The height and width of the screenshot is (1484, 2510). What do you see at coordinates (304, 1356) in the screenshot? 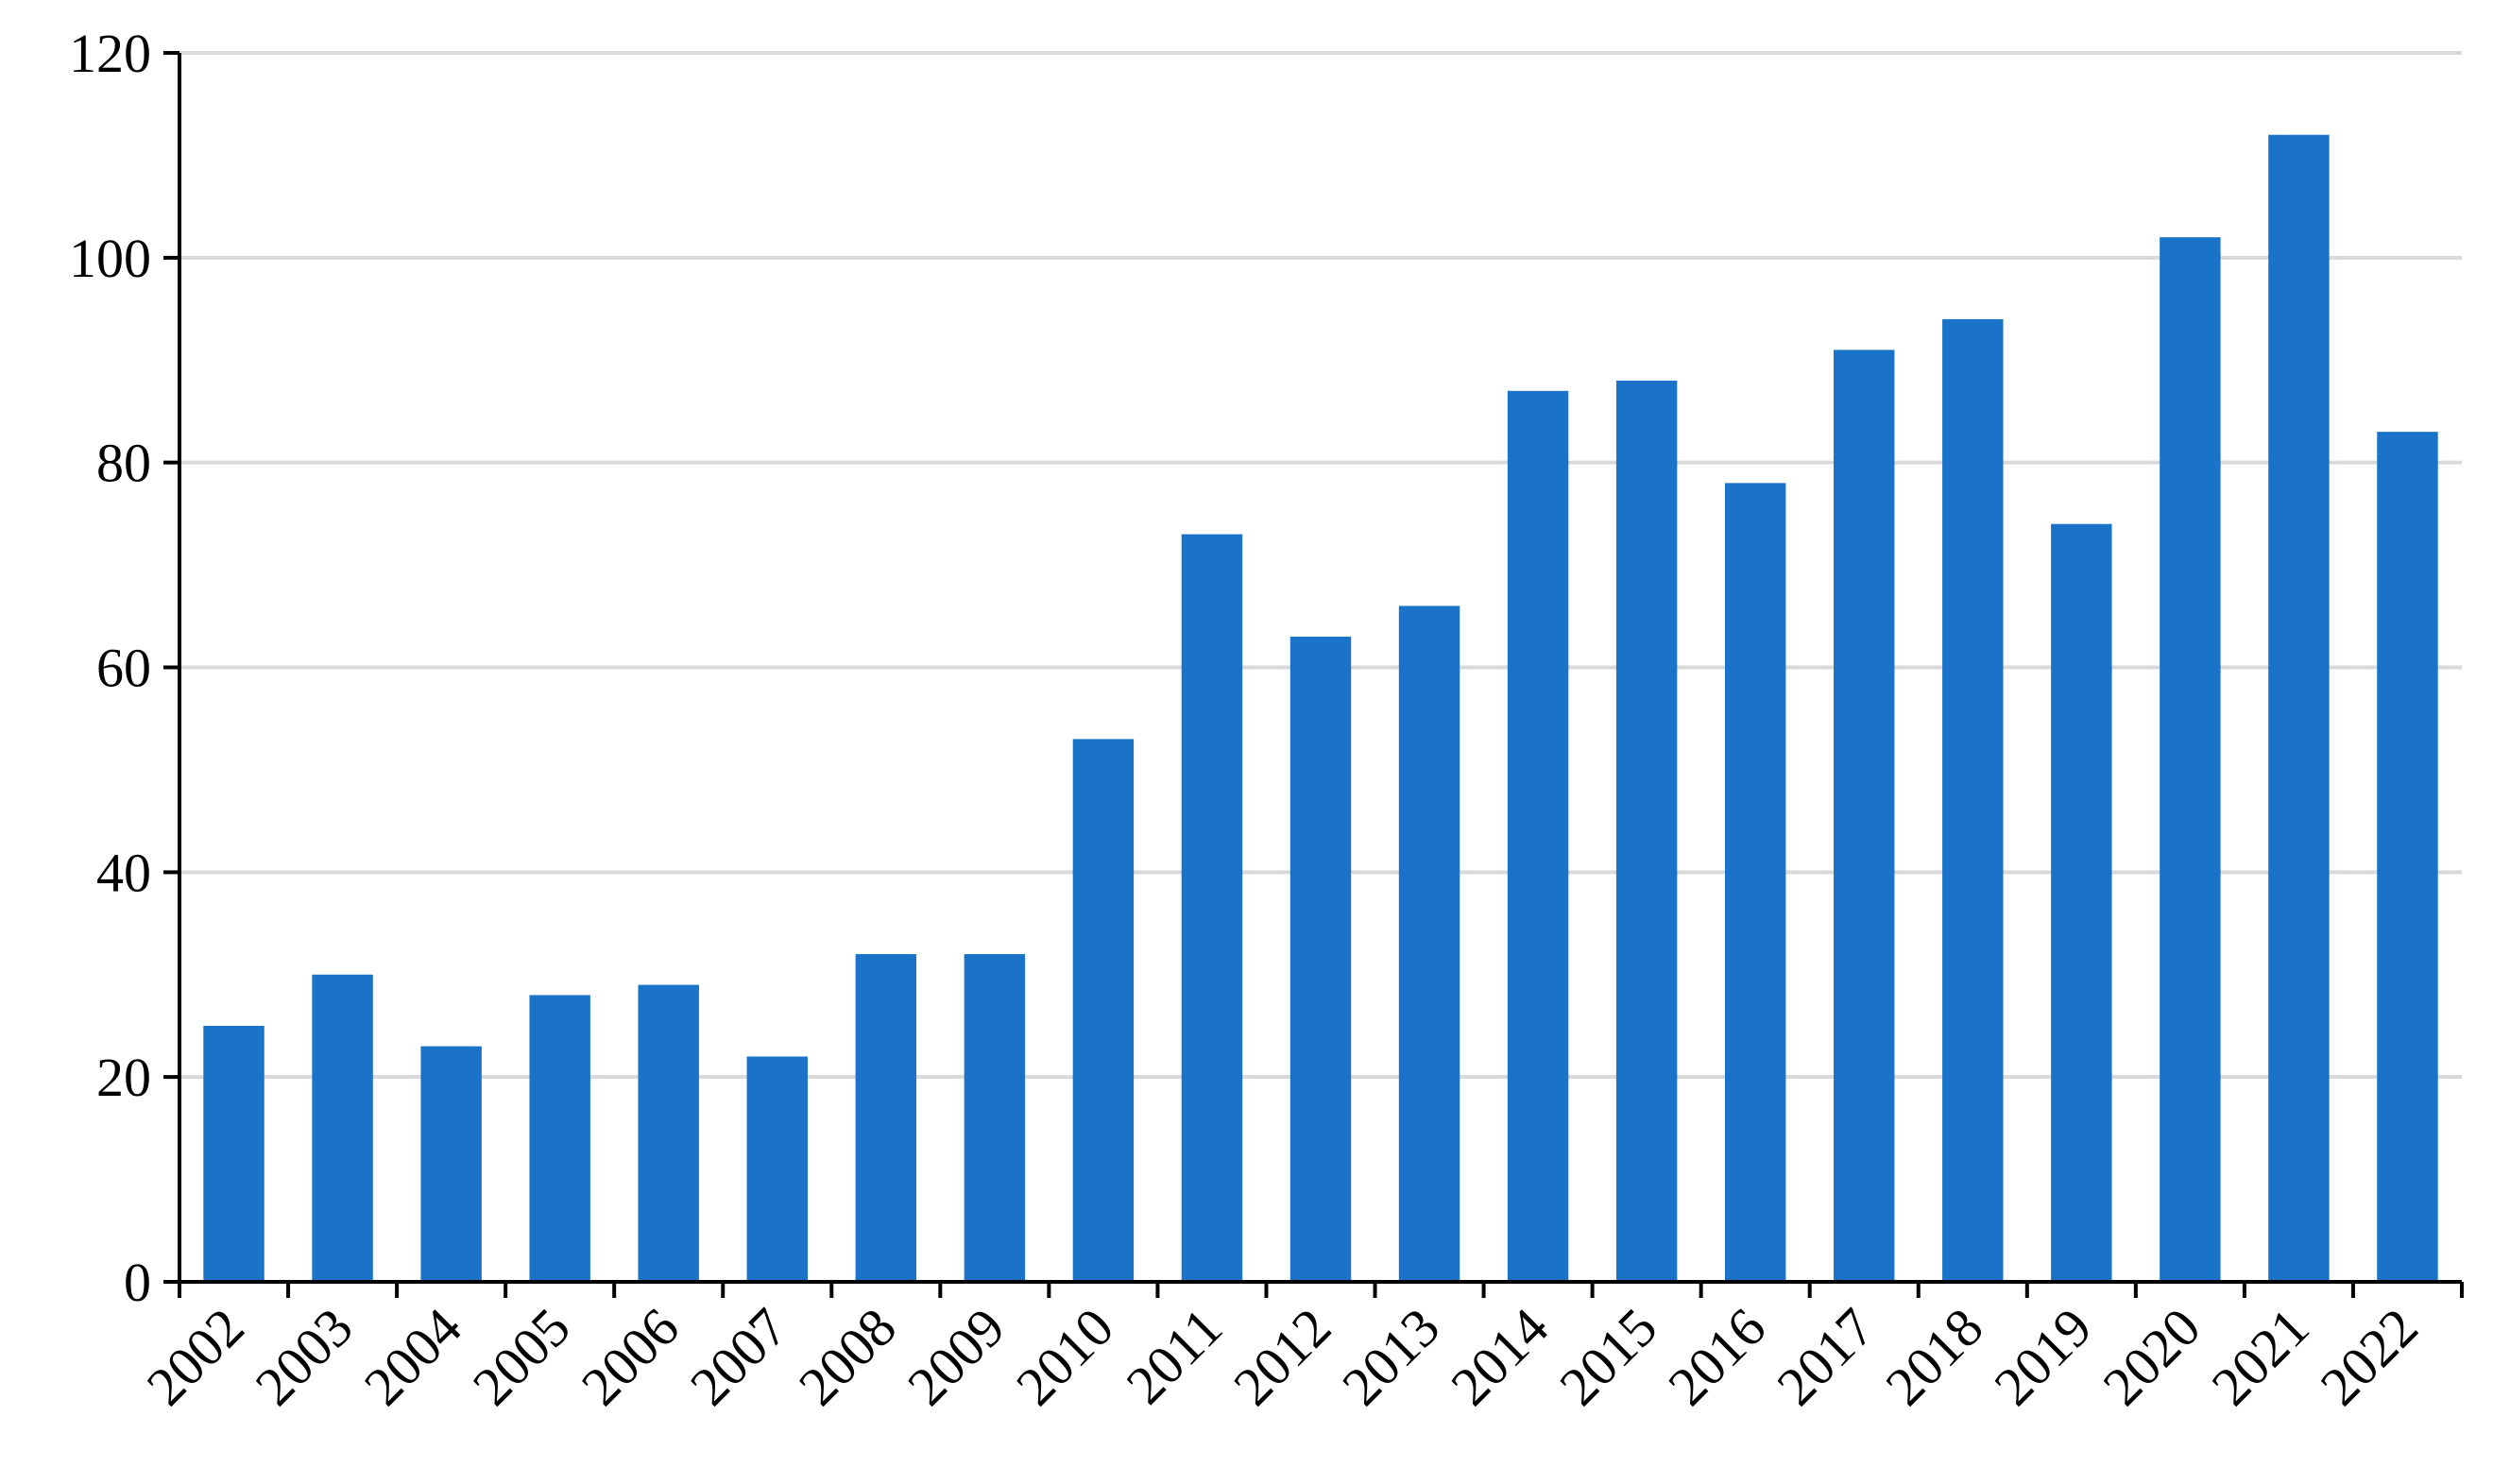
I see `x-tick-label: 2003` at bounding box center [304, 1356].